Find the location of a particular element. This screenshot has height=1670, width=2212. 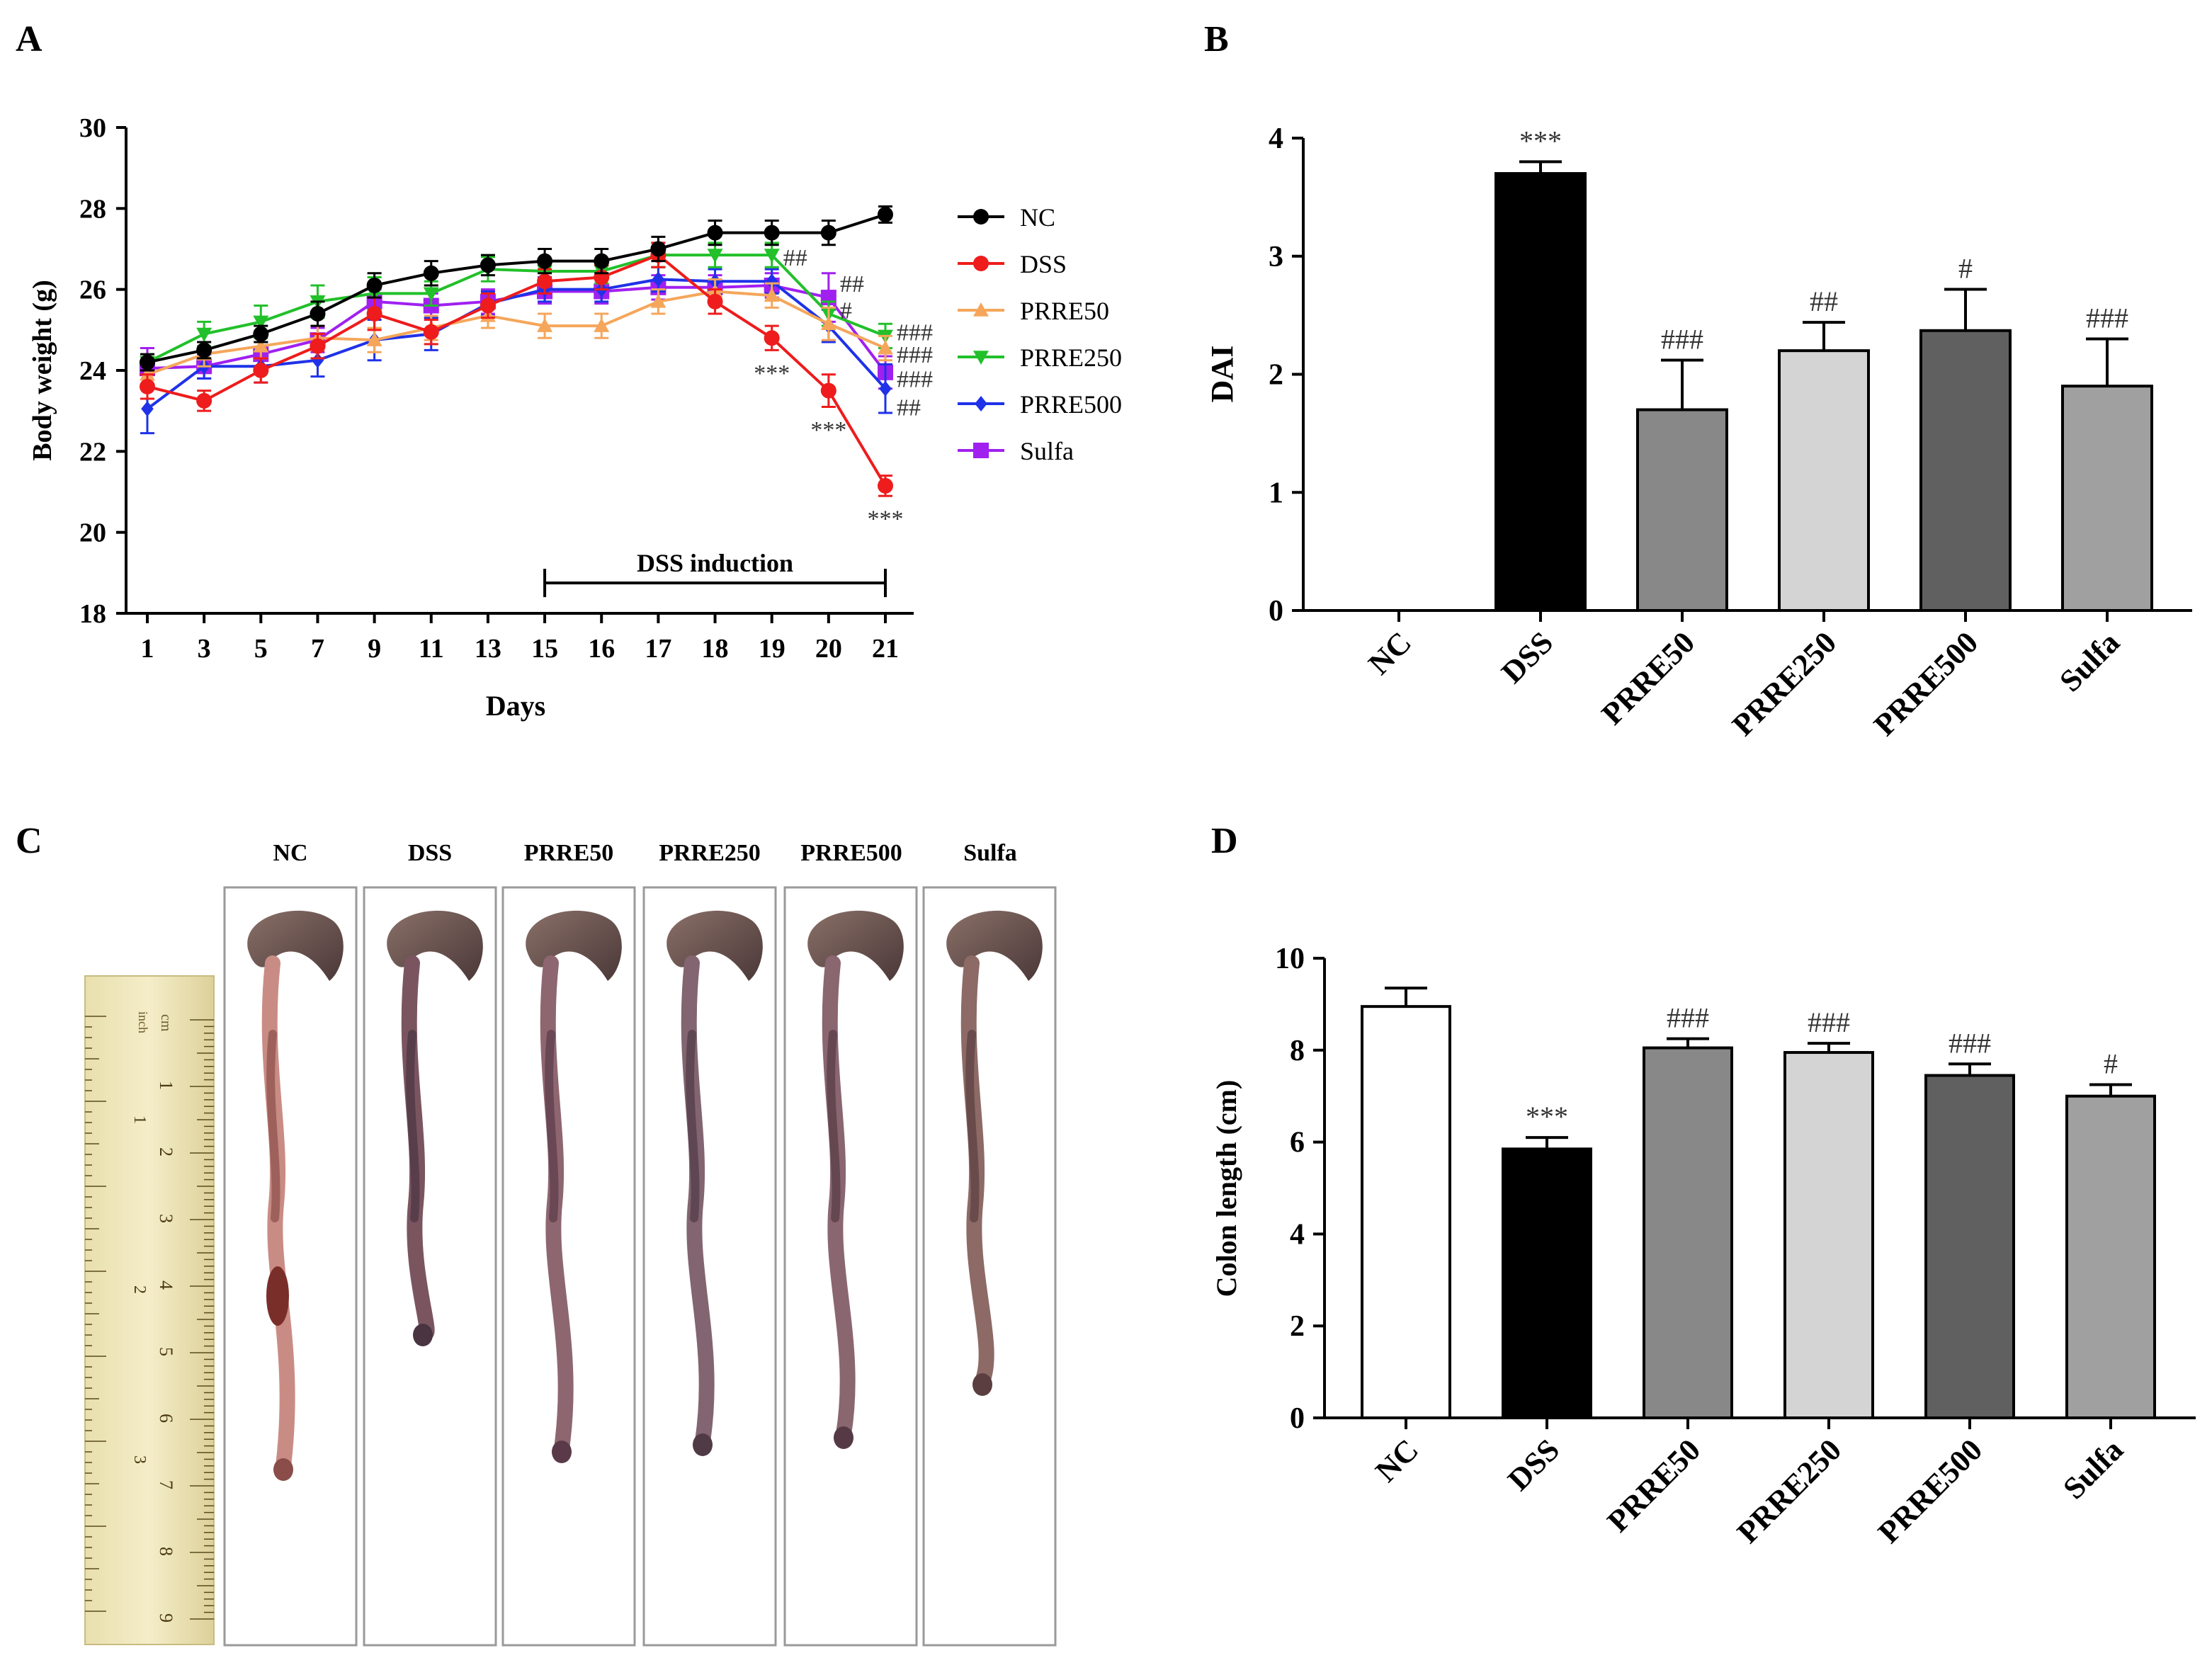

cecum is located at coordinates (856, 945).